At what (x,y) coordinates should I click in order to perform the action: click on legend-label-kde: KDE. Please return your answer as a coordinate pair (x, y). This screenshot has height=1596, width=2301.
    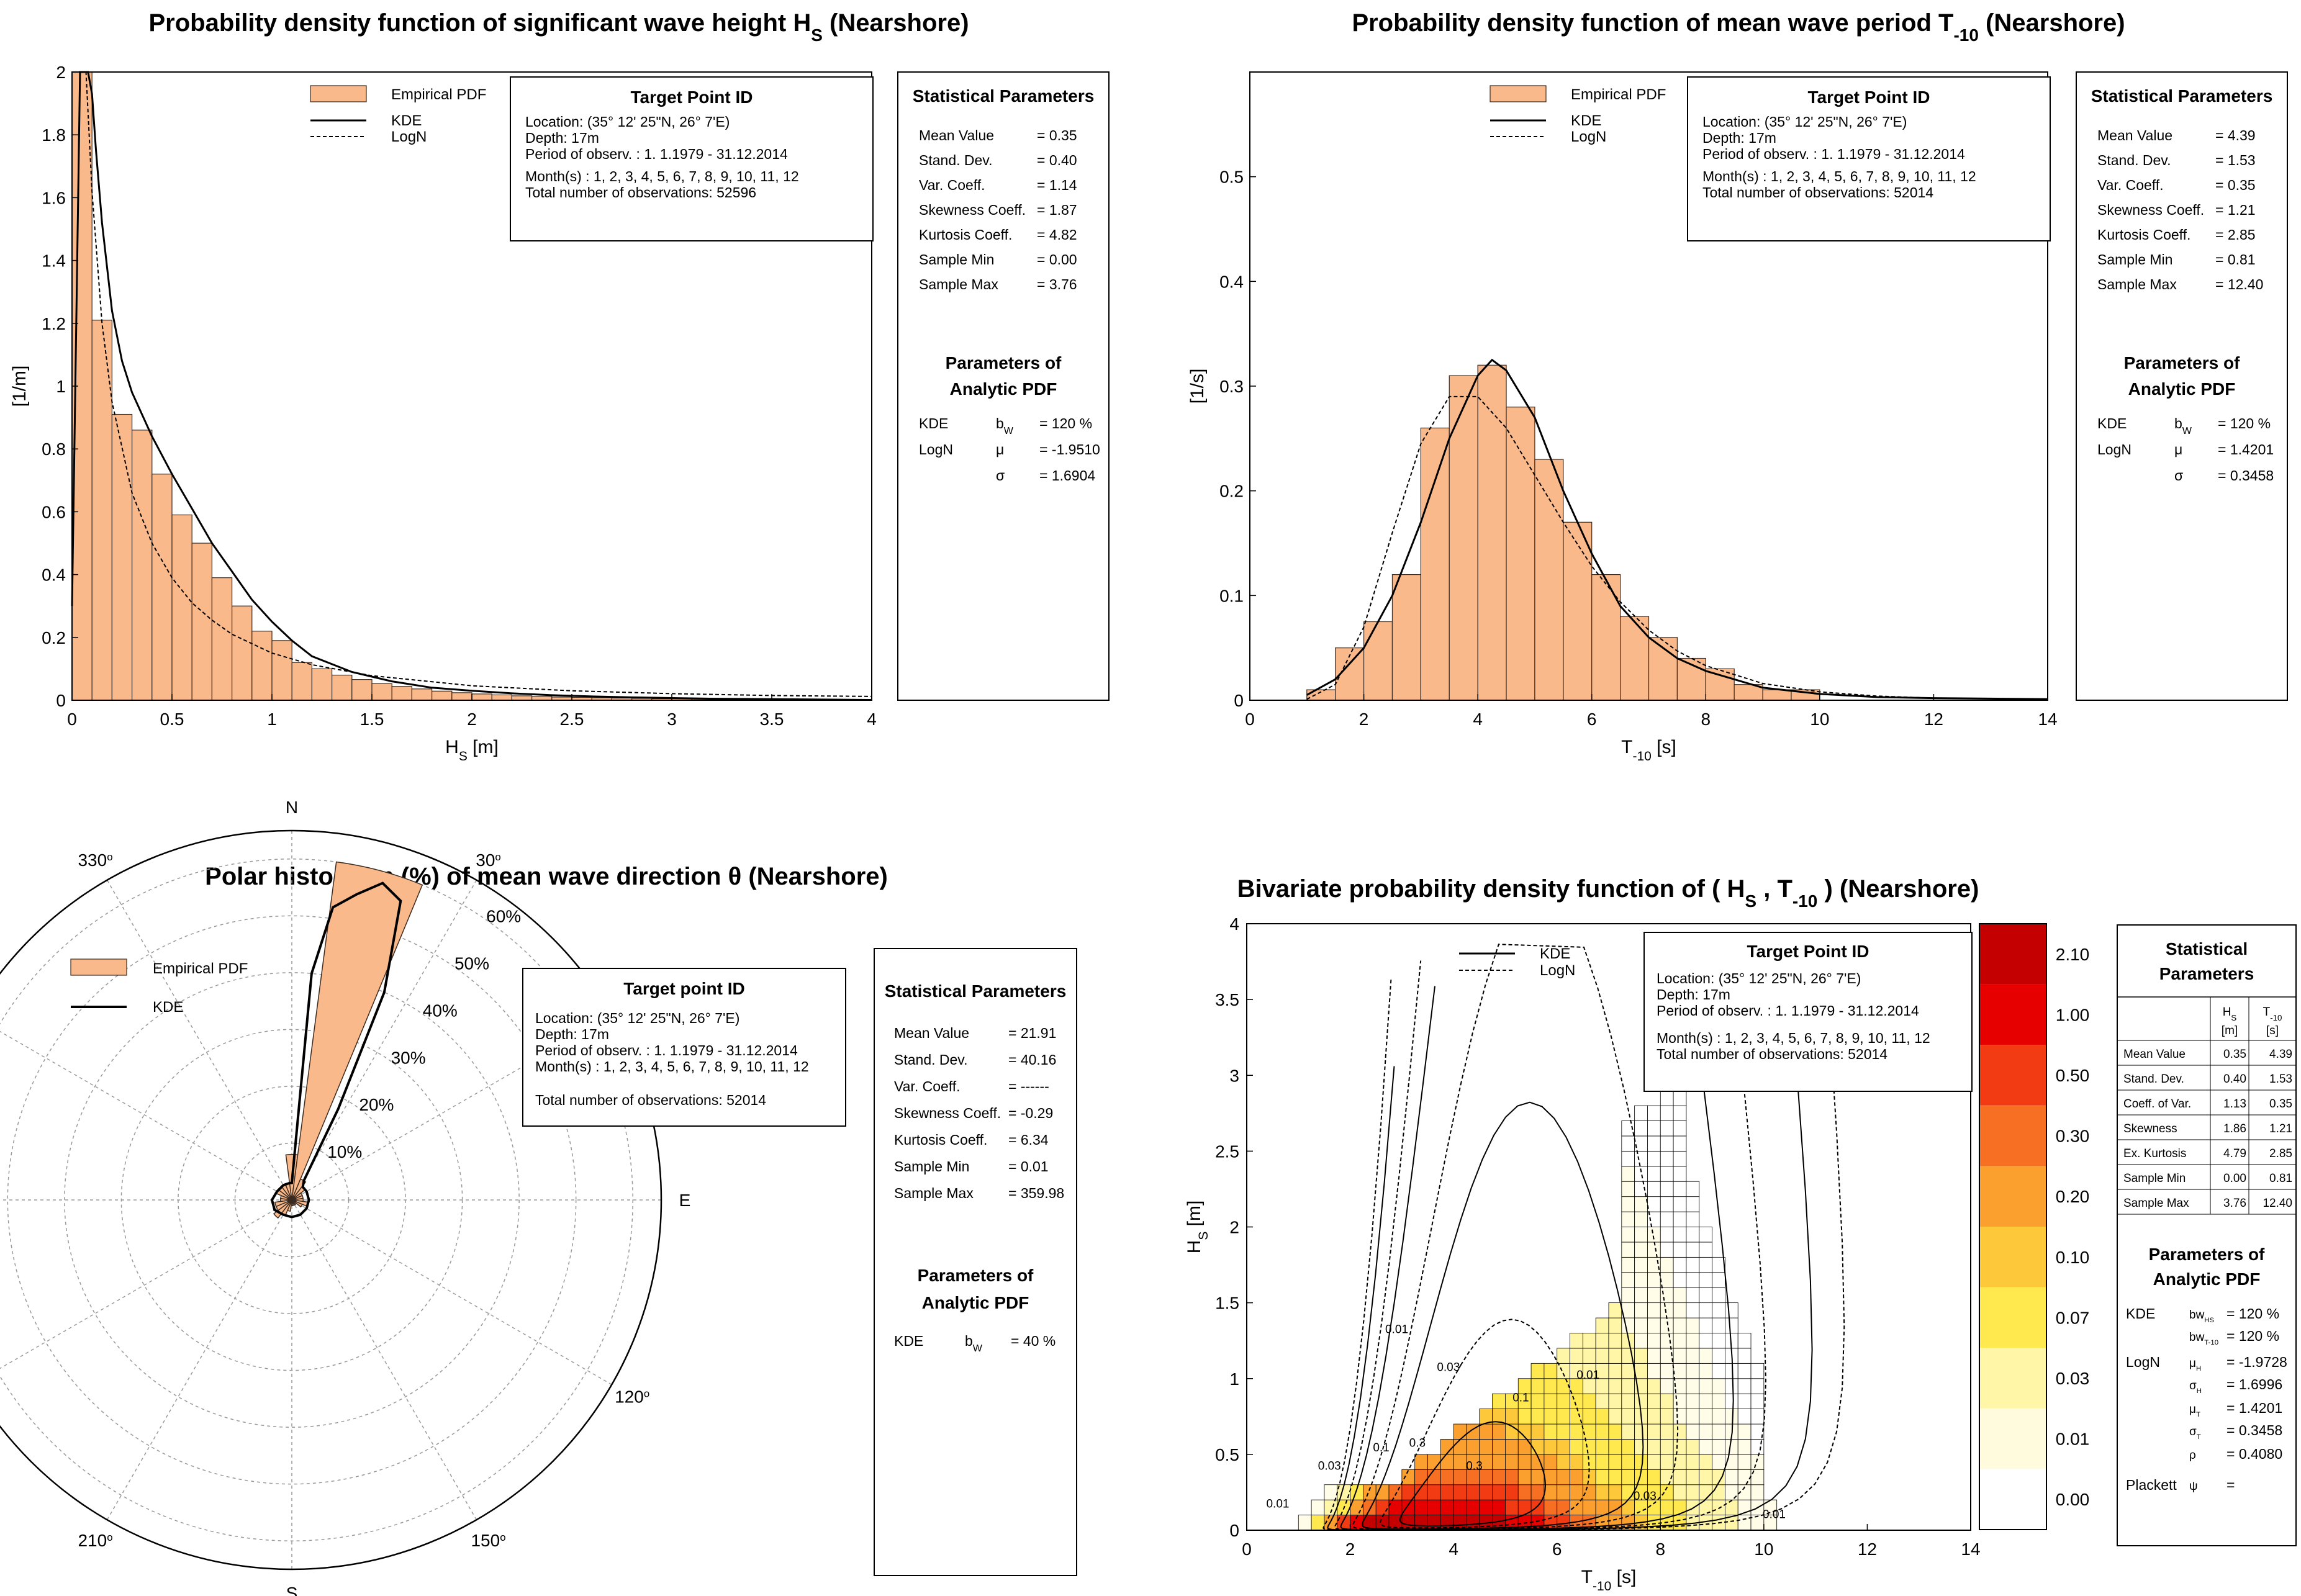
    Looking at the image, I should click on (1586, 120).